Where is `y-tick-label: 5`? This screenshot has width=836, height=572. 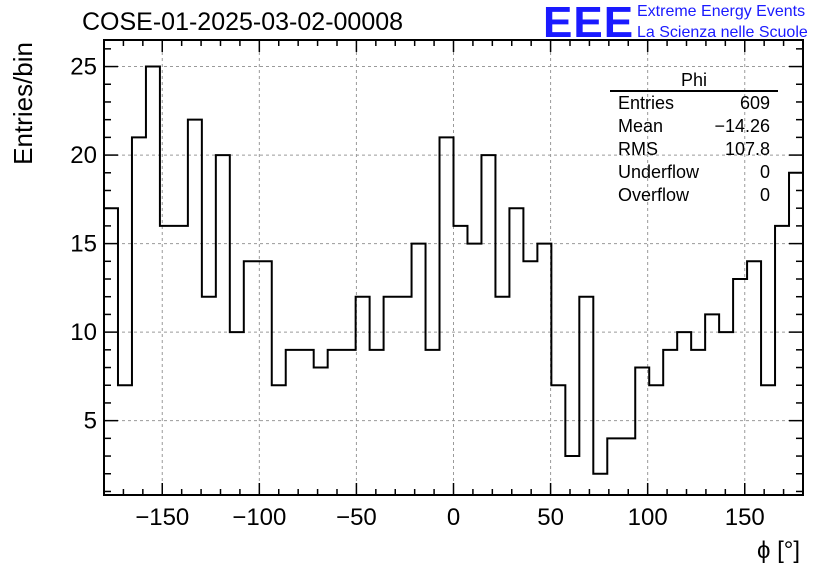 y-tick-label: 5 is located at coordinates (90, 421).